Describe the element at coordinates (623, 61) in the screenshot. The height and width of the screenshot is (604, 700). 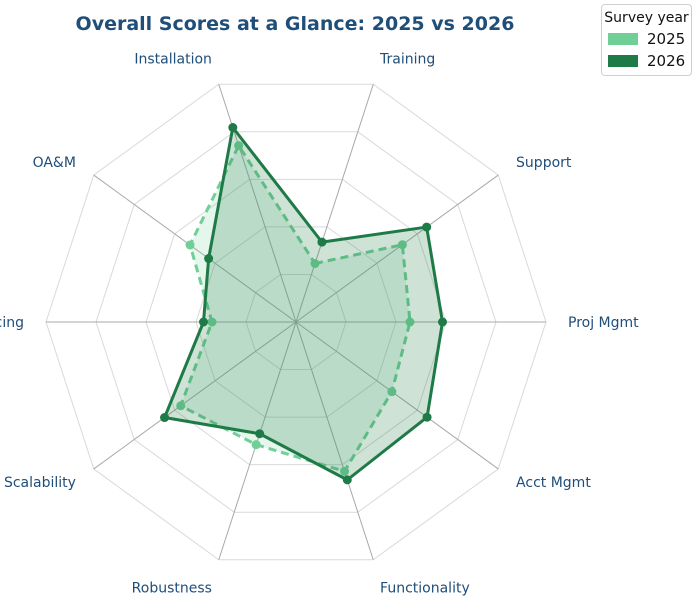
I see `legend-swatch-2026` at that location.